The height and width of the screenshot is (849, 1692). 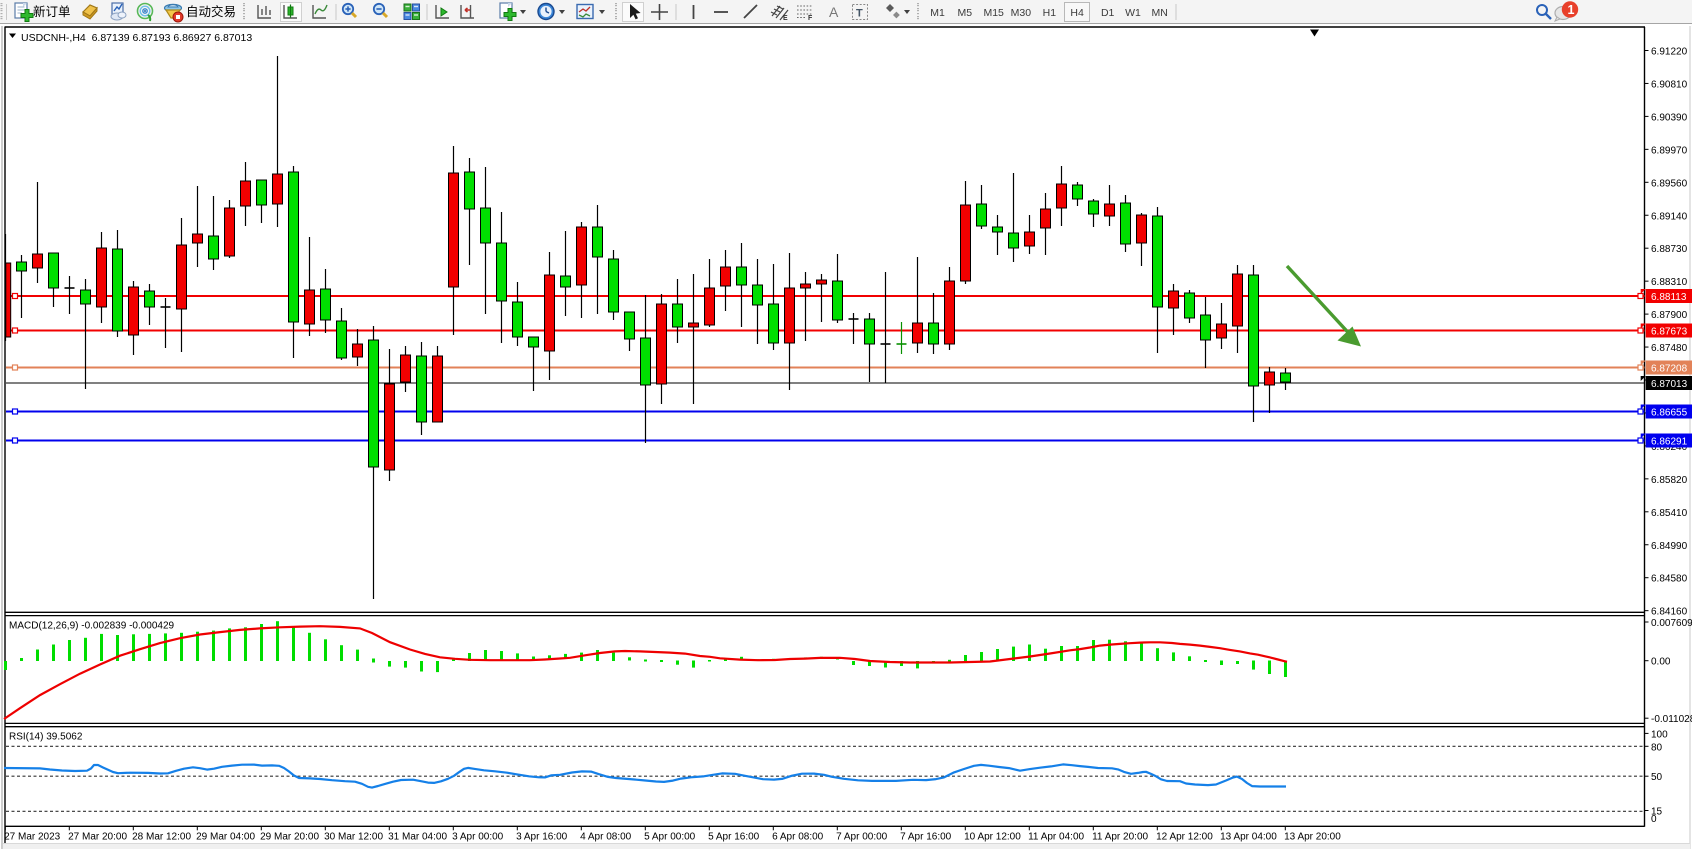 What do you see at coordinates (1671, 623) in the screenshot?
I see `svg-text: 0.007609` at bounding box center [1671, 623].